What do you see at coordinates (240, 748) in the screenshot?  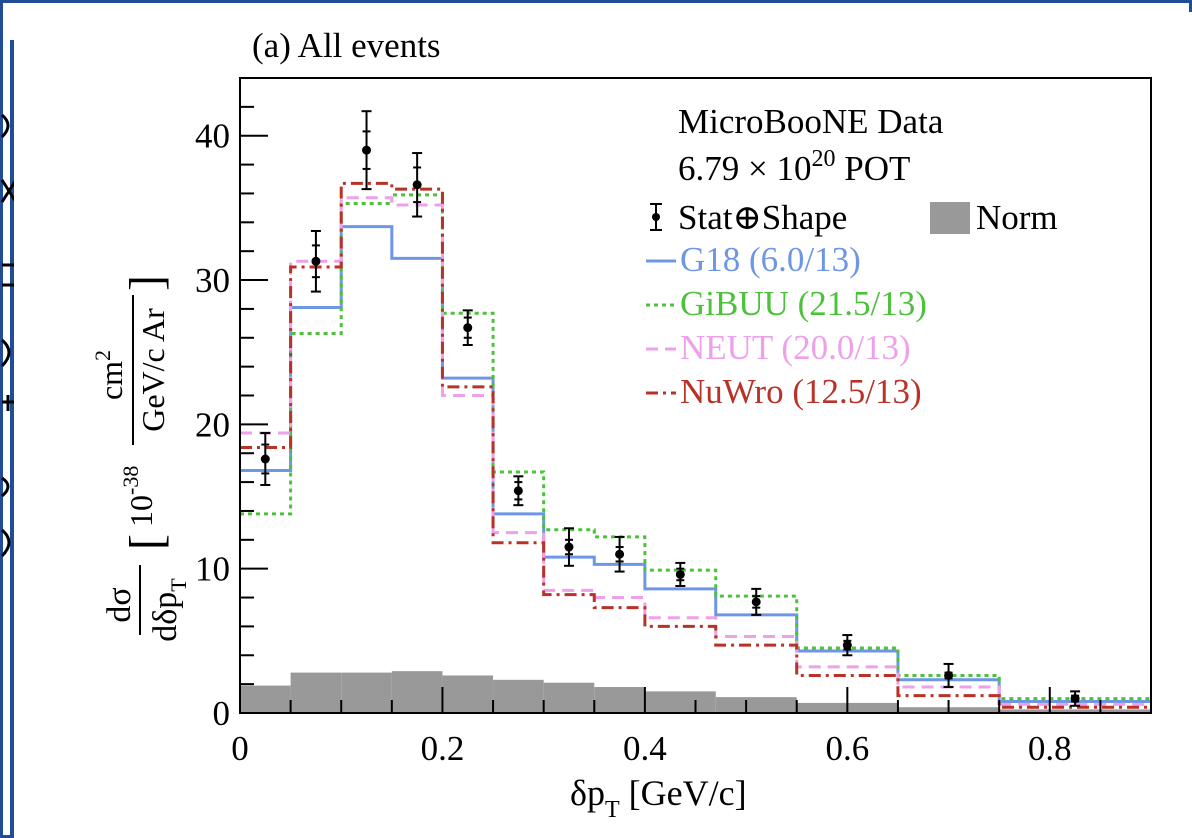 I see `x-tick-label: 0` at bounding box center [240, 748].